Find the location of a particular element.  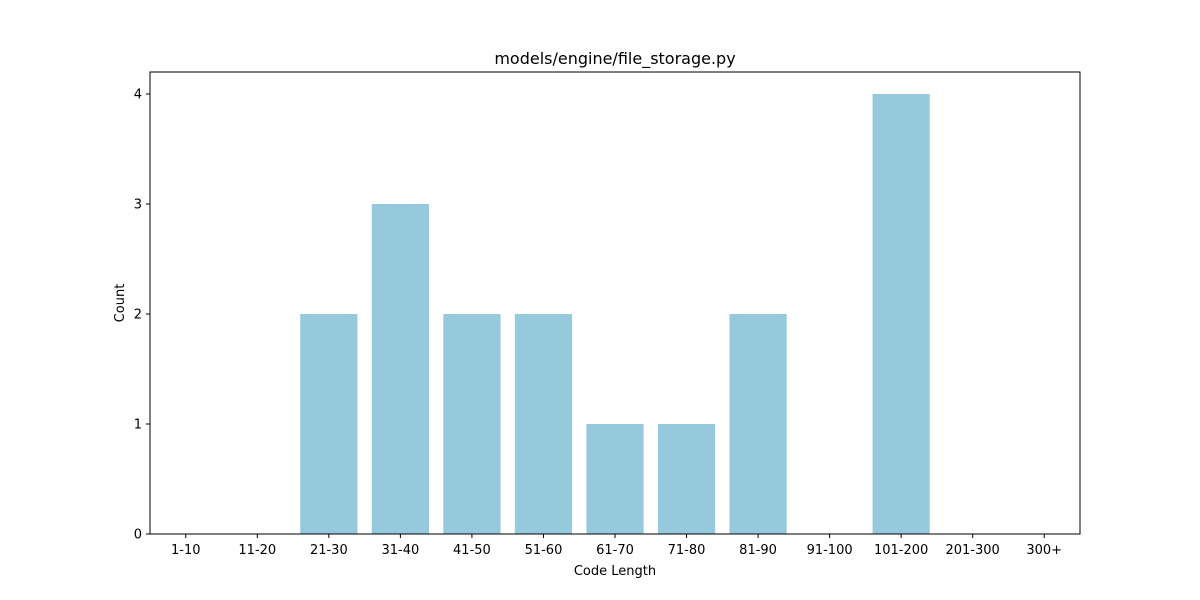

y-tick-label: 1 is located at coordinates (138, 425).